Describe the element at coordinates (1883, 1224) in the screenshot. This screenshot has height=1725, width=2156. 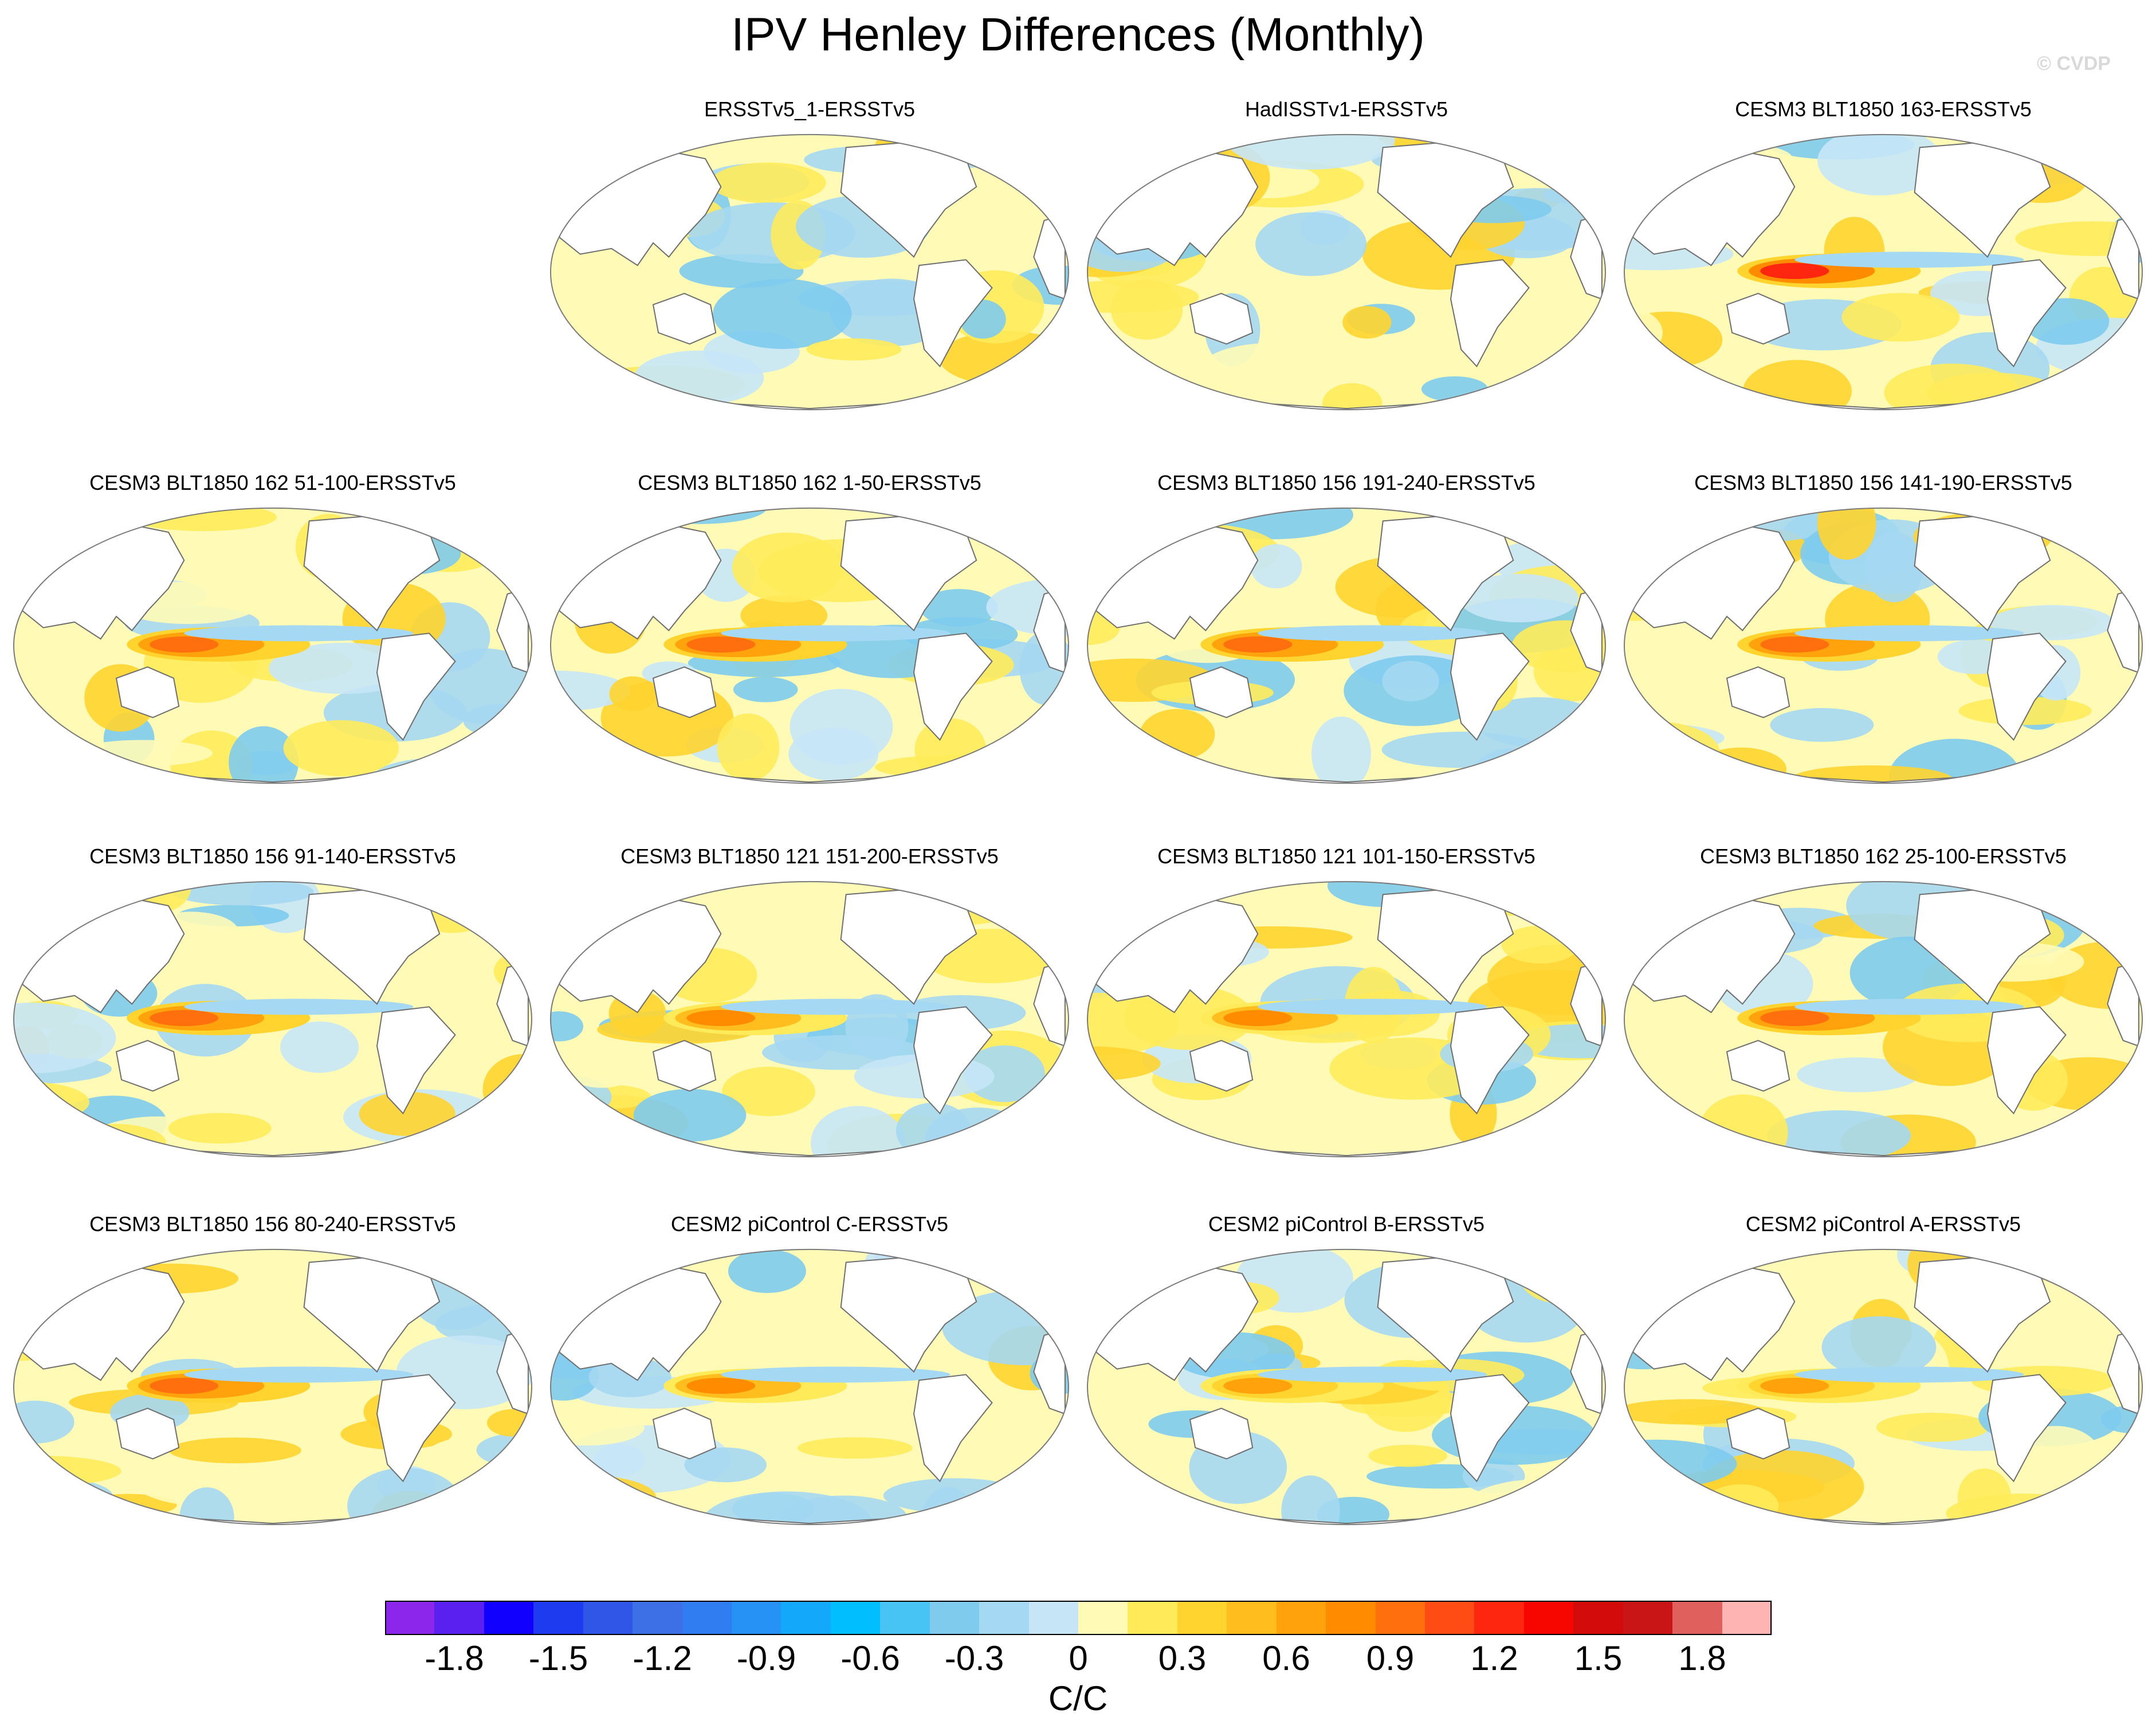
I see `panel-title: CESM2 piControl A-ERSSTv5` at that location.